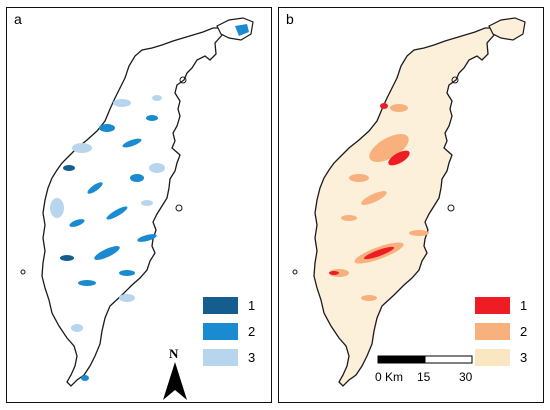 The height and width of the screenshot is (410, 550). Describe the element at coordinates (524, 331) in the screenshot. I see `legend-label-b-2: 2` at that location.